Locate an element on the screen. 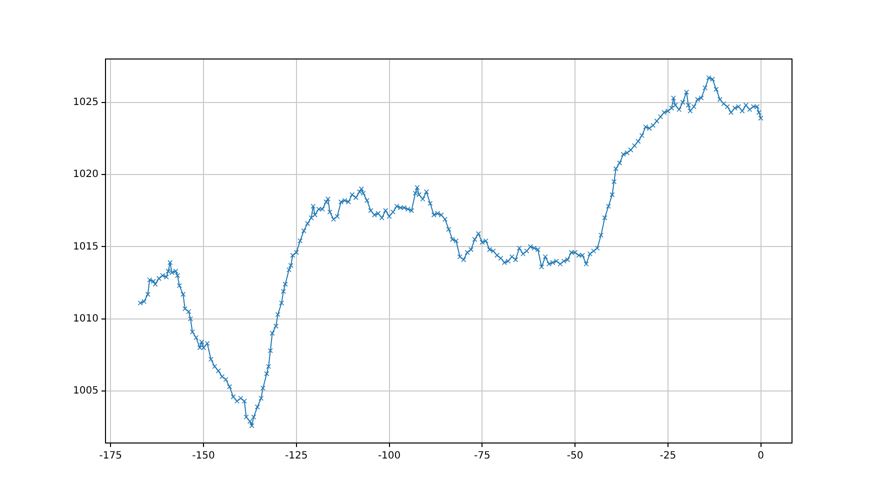 The height and width of the screenshot is (495, 880). x-tick-label: 0 is located at coordinates (761, 456).